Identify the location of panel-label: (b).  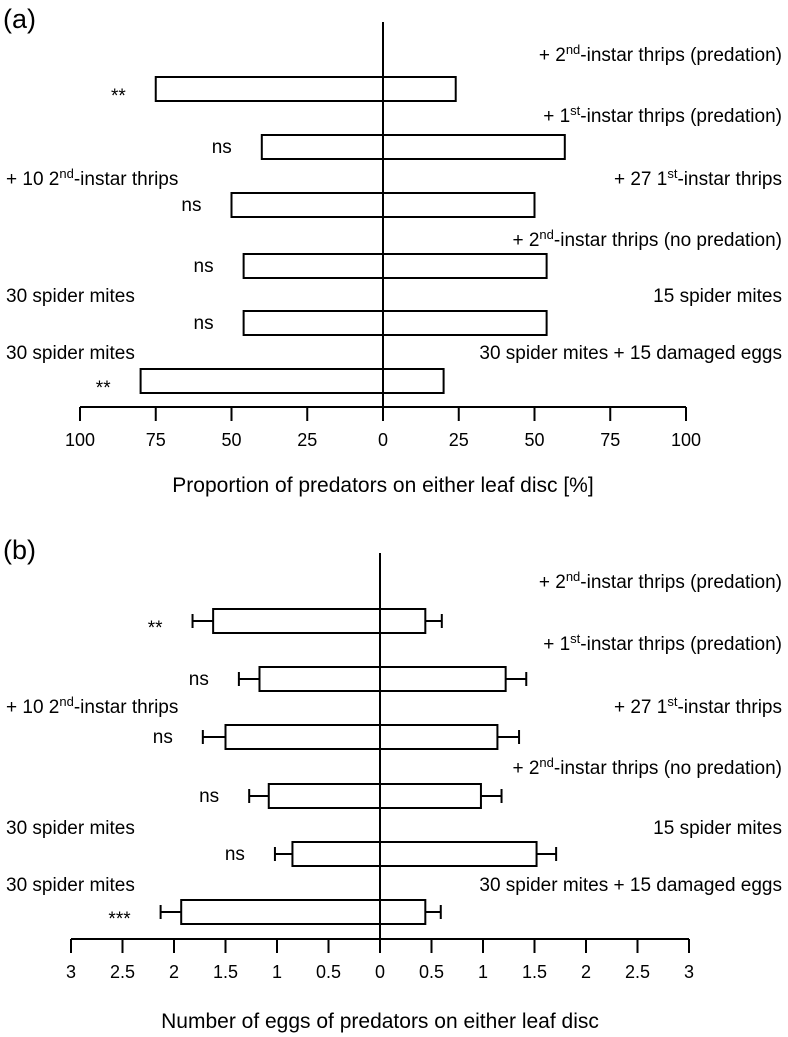
(19, 550).